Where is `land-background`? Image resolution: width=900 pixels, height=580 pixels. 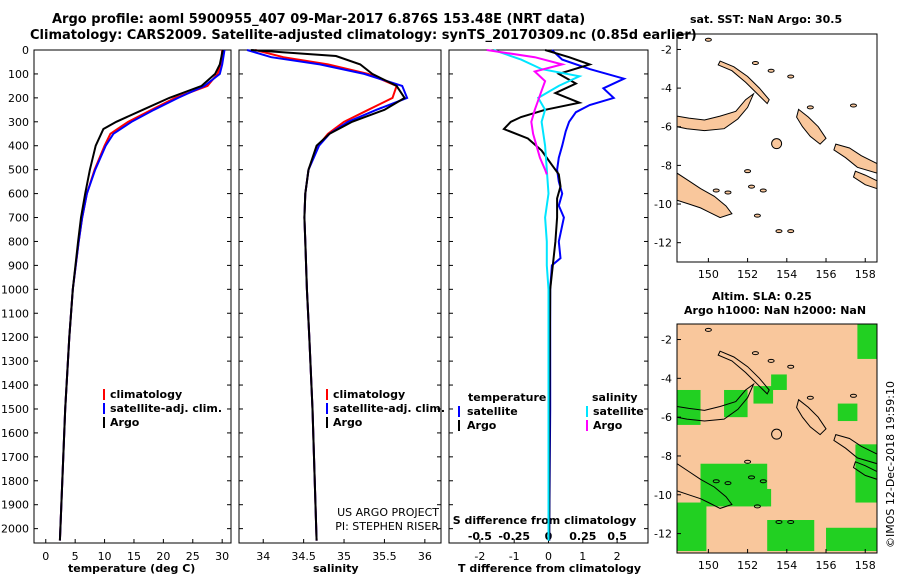 land-background is located at coordinates (777, 438).